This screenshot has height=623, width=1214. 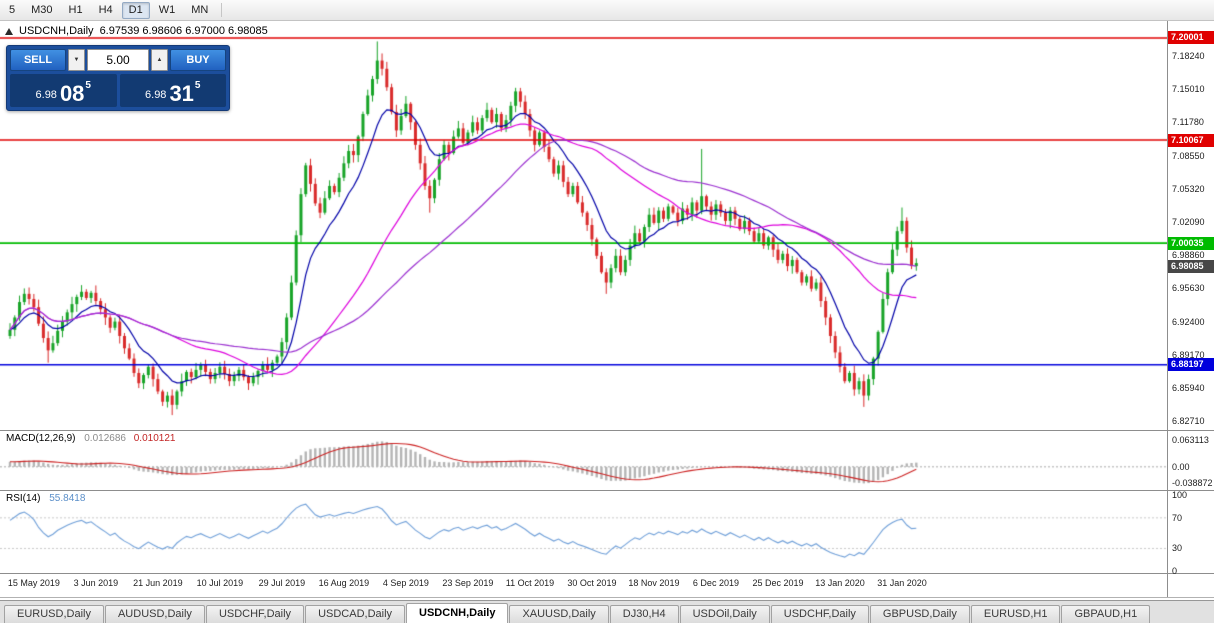 What do you see at coordinates (197, 85) in the screenshot?
I see `buy-price-pip: 5` at bounding box center [197, 85].